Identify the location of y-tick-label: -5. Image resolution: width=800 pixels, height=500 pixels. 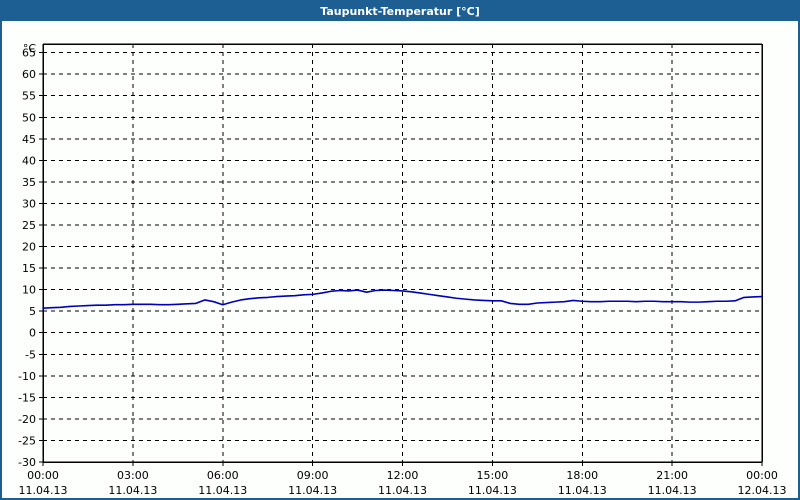
(30, 354).